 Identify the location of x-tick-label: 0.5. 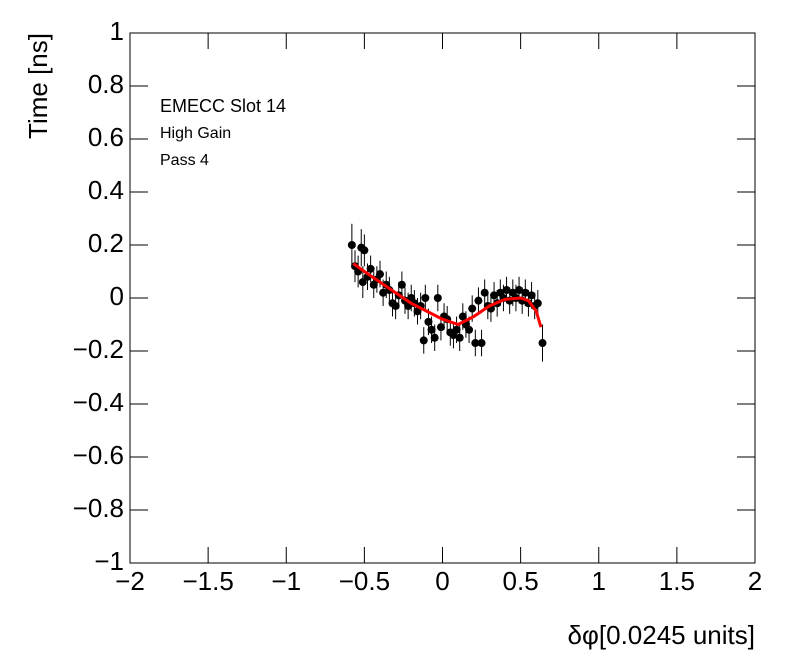
(521, 581).